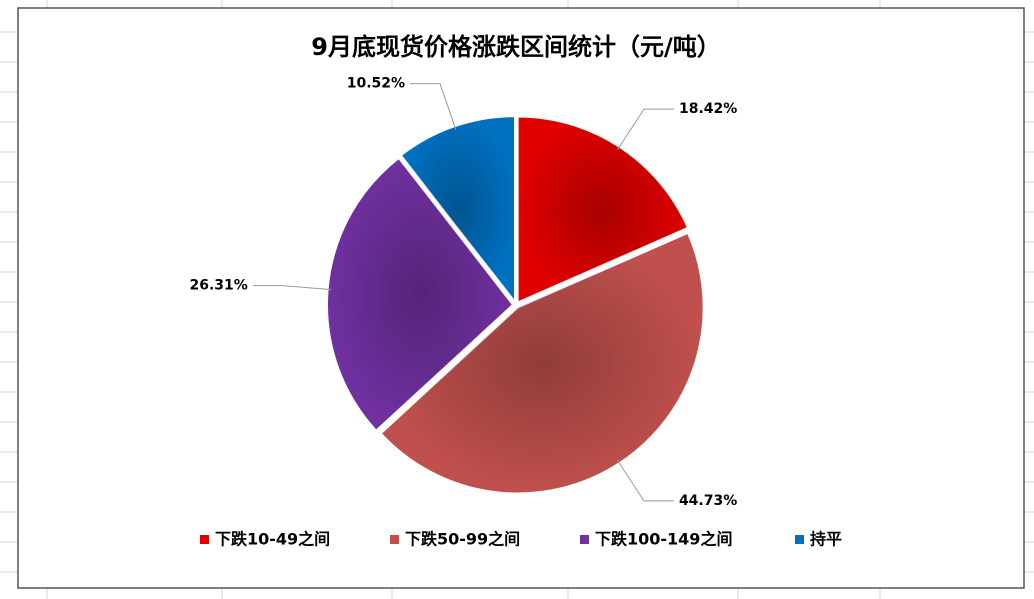 The image size is (1034, 599). Describe the element at coordinates (218, 286) in the screenshot. I see `data-label: 26.31%` at that location.